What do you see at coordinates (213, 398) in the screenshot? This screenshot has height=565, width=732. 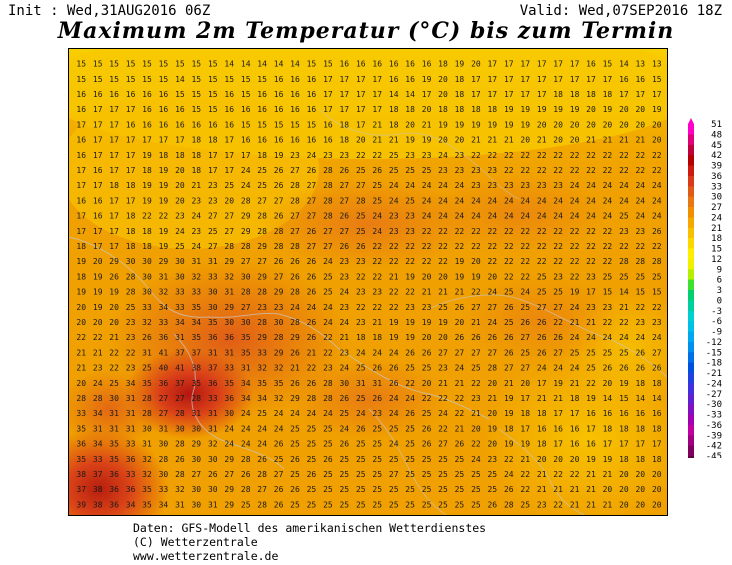 I see `temperature-value: 33` at bounding box center [213, 398].